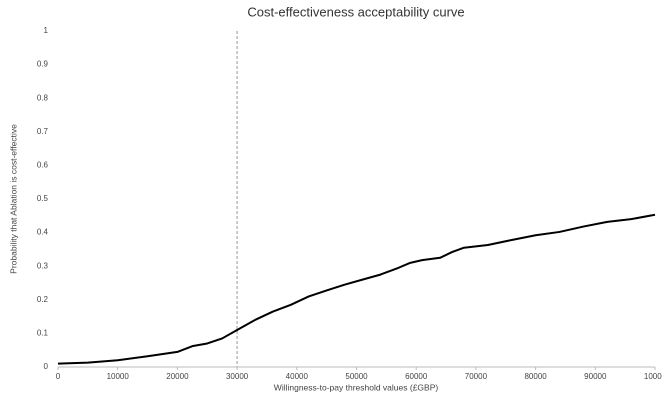  I want to click on y-tick-label: 0, so click(46, 366).